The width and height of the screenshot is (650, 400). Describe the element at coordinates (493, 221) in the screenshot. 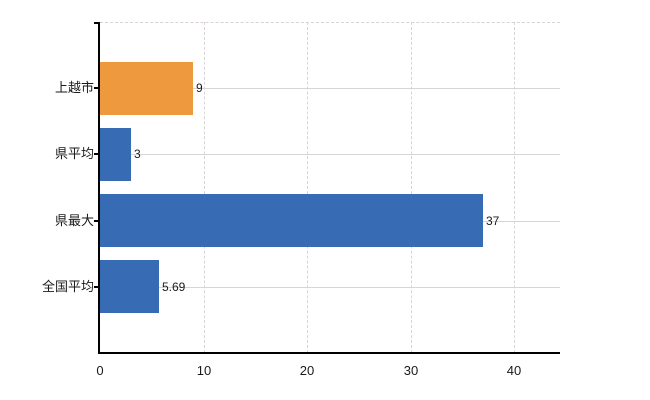

I see `value-label: 37` at that location.